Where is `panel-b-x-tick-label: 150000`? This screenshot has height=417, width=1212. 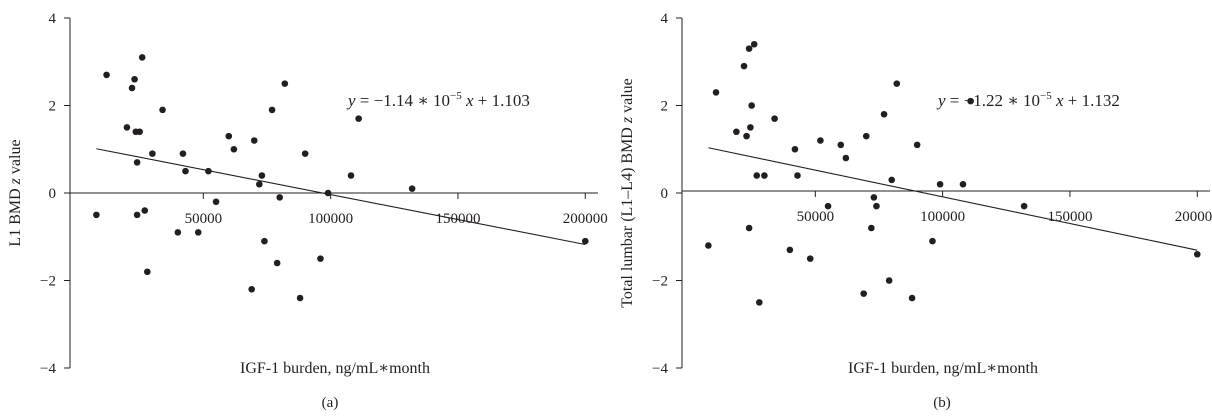 panel-b-x-tick-label: 150000 is located at coordinates (1069, 217).